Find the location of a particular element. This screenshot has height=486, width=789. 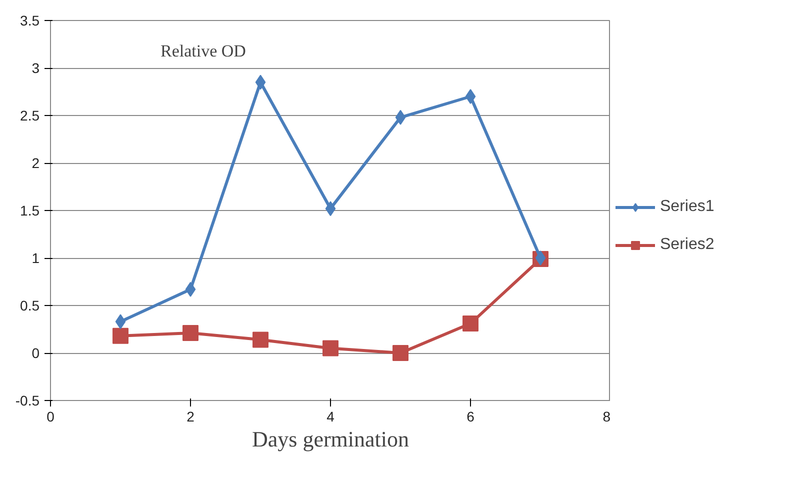

text: Relative OD is located at coordinates (203, 51).